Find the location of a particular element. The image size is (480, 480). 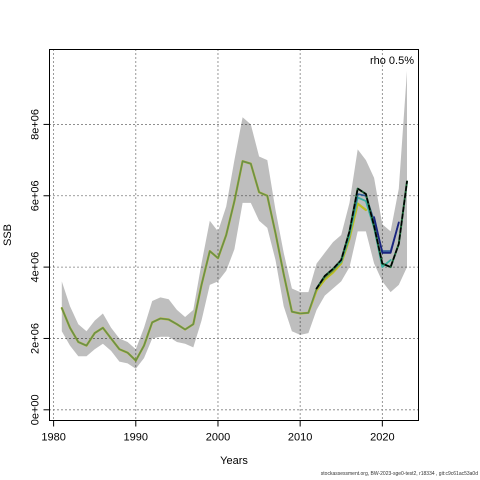

y-tick-label-8e+06: 8e+06 is located at coordinates (36, 124).